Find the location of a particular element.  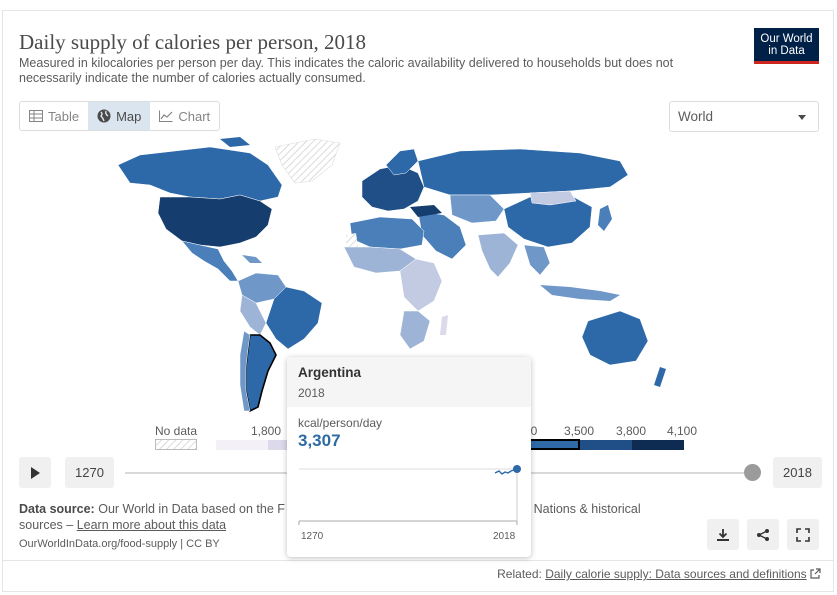

region-greenland is located at coordinates (307, 161).